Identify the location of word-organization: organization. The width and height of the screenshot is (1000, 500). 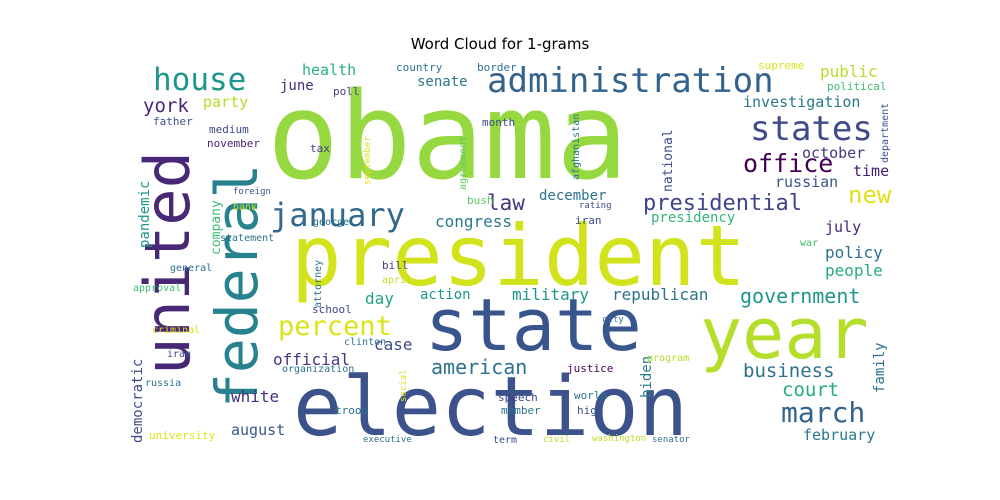
(318, 369).